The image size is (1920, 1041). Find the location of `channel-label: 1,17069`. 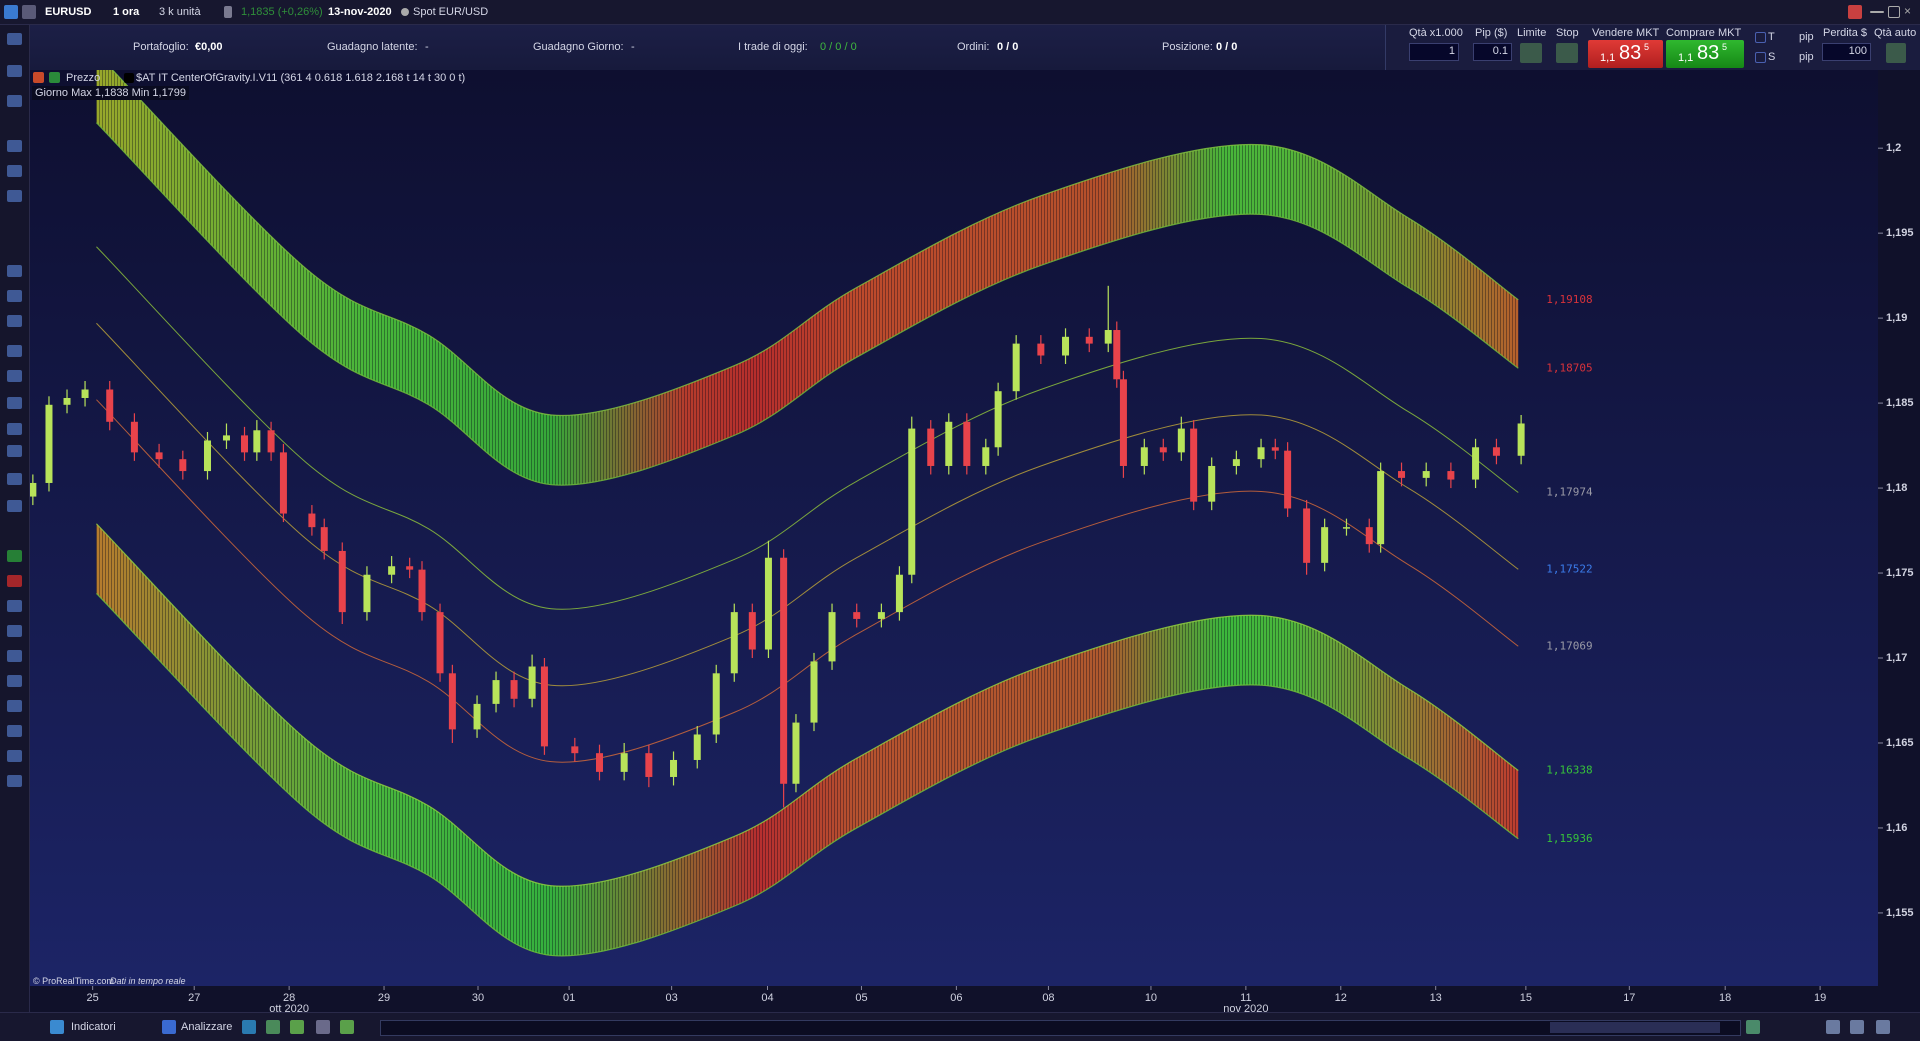

channel-label: 1,17069 is located at coordinates (1569, 645).